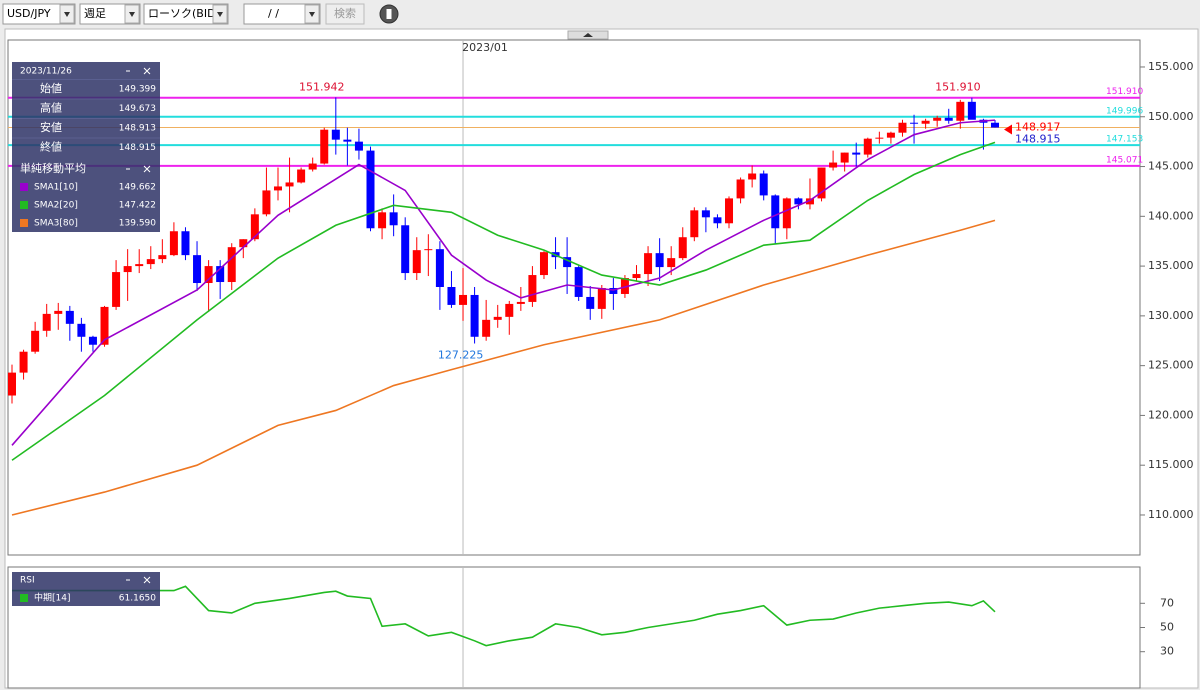 Image resolution: width=1200 pixels, height=690 pixels. What do you see at coordinates (27, 581) in the screenshot?
I see `rsi-title: RSI` at bounding box center [27, 581].